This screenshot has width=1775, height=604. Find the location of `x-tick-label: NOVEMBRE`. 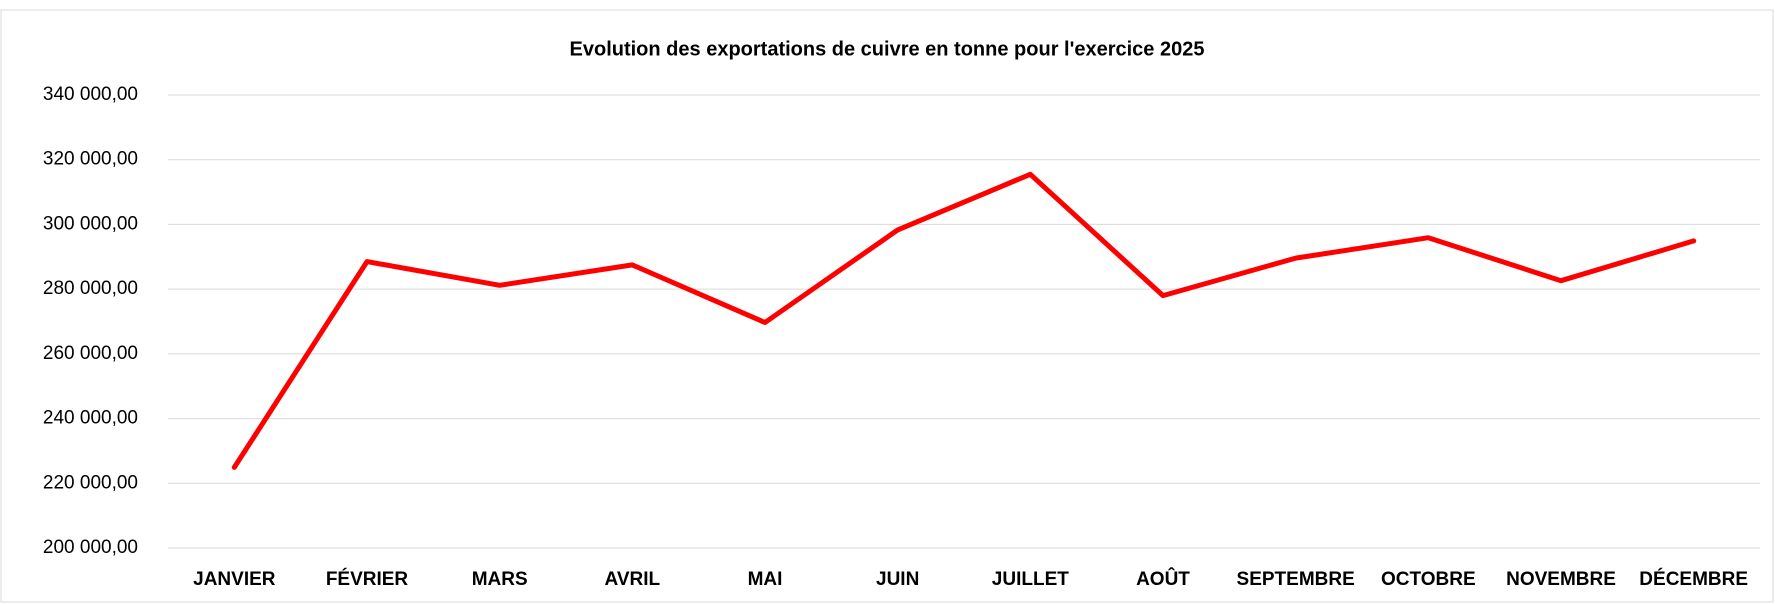

x-tick-label: NOVEMBRE is located at coordinates (1561, 579).